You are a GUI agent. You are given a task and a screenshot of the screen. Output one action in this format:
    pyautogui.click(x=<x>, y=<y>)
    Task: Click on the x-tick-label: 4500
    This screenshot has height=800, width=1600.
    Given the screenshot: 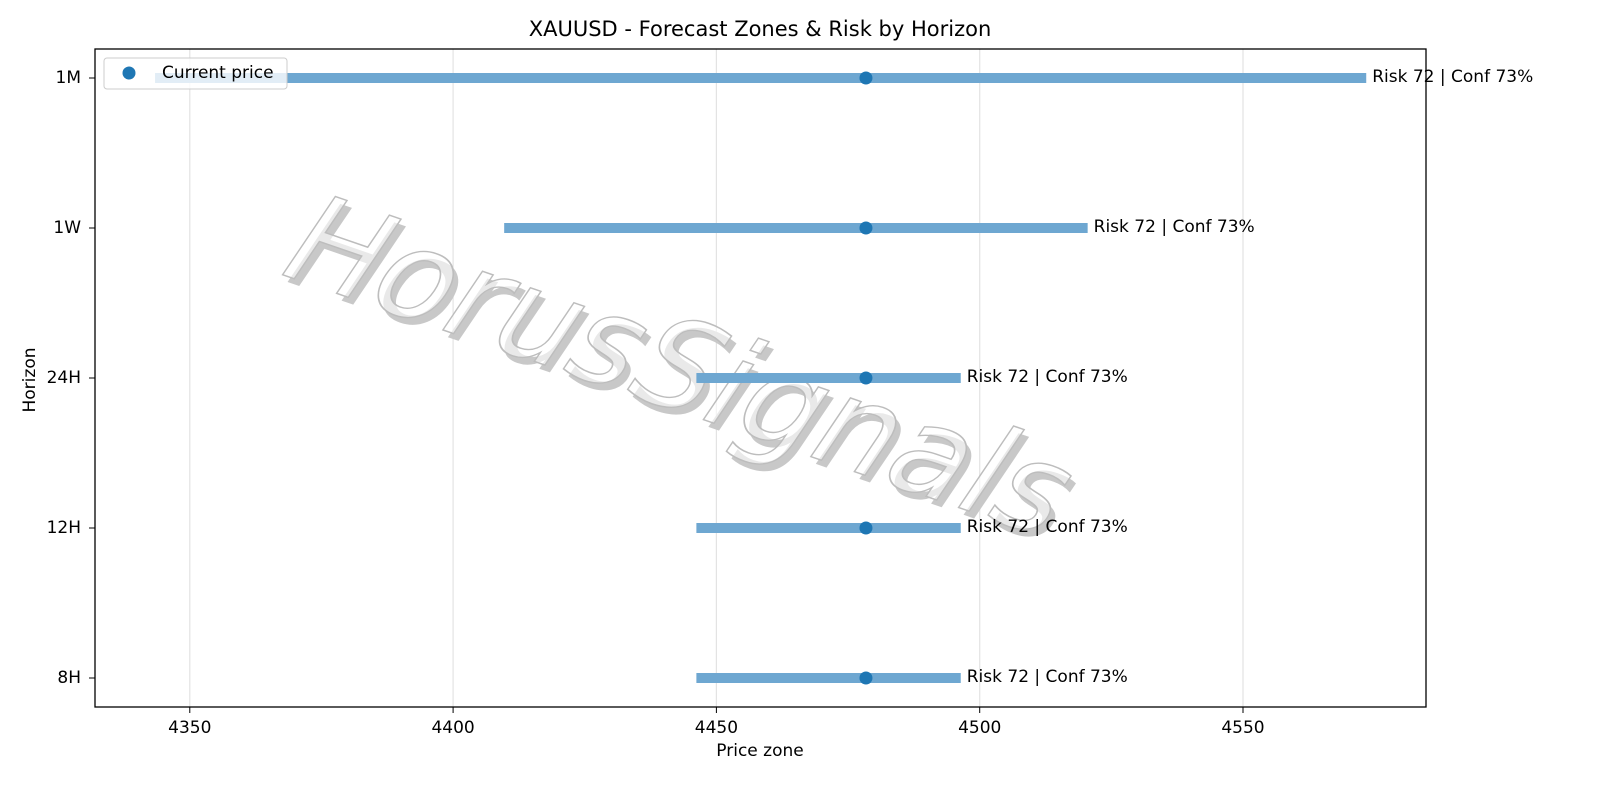 What is the action you would take?
    pyautogui.click(x=979, y=728)
    